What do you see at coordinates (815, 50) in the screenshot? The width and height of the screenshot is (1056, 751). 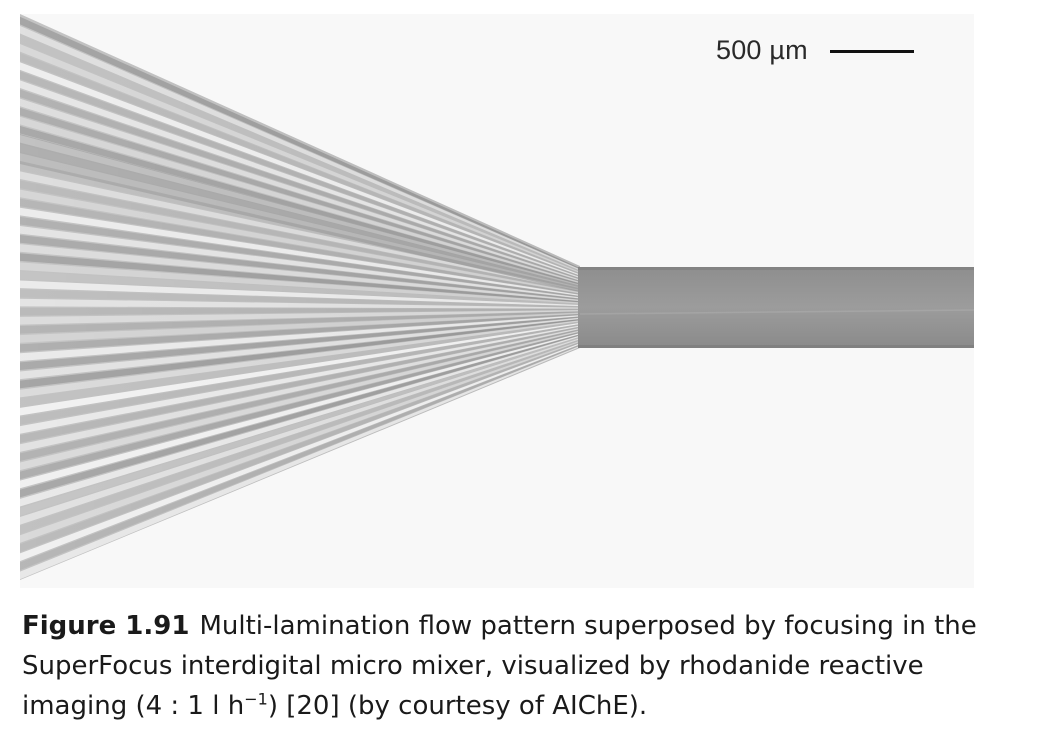 I see `scale-bar: 500 µm` at bounding box center [815, 50].